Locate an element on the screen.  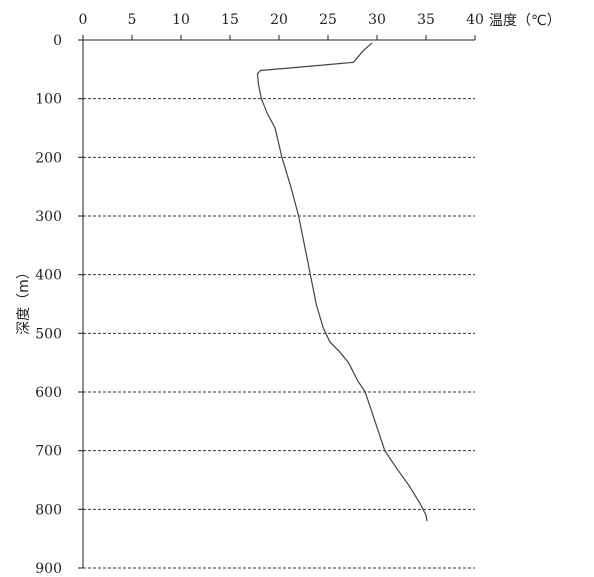
x-tick-label-0: 0 is located at coordinates (83, 20).